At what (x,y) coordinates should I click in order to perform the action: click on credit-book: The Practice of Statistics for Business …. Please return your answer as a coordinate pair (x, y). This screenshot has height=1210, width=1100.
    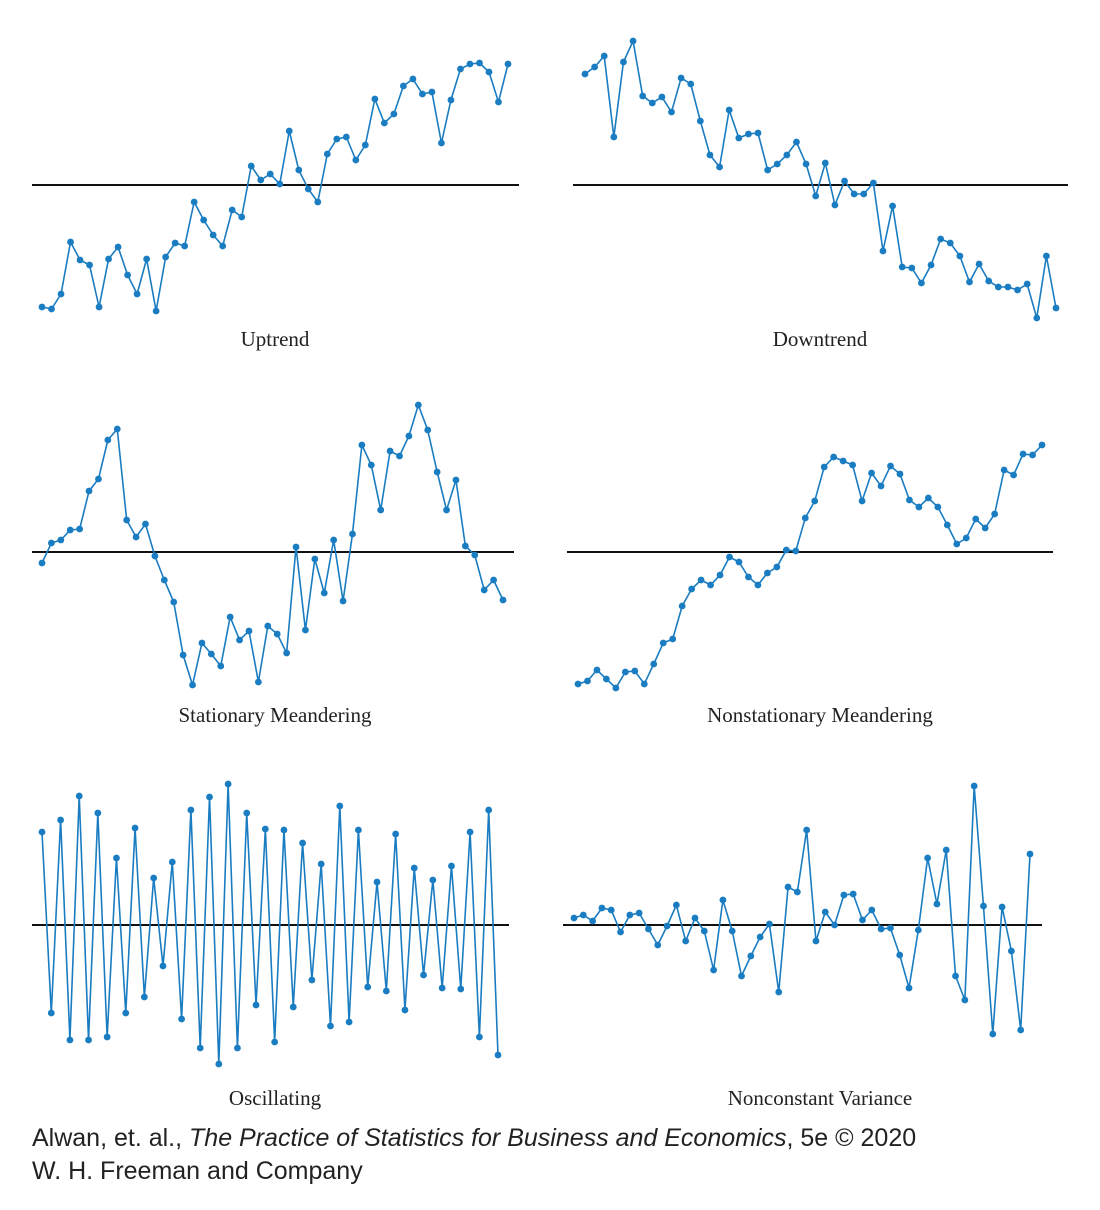
    Looking at the image, I should click on (487, 1138).